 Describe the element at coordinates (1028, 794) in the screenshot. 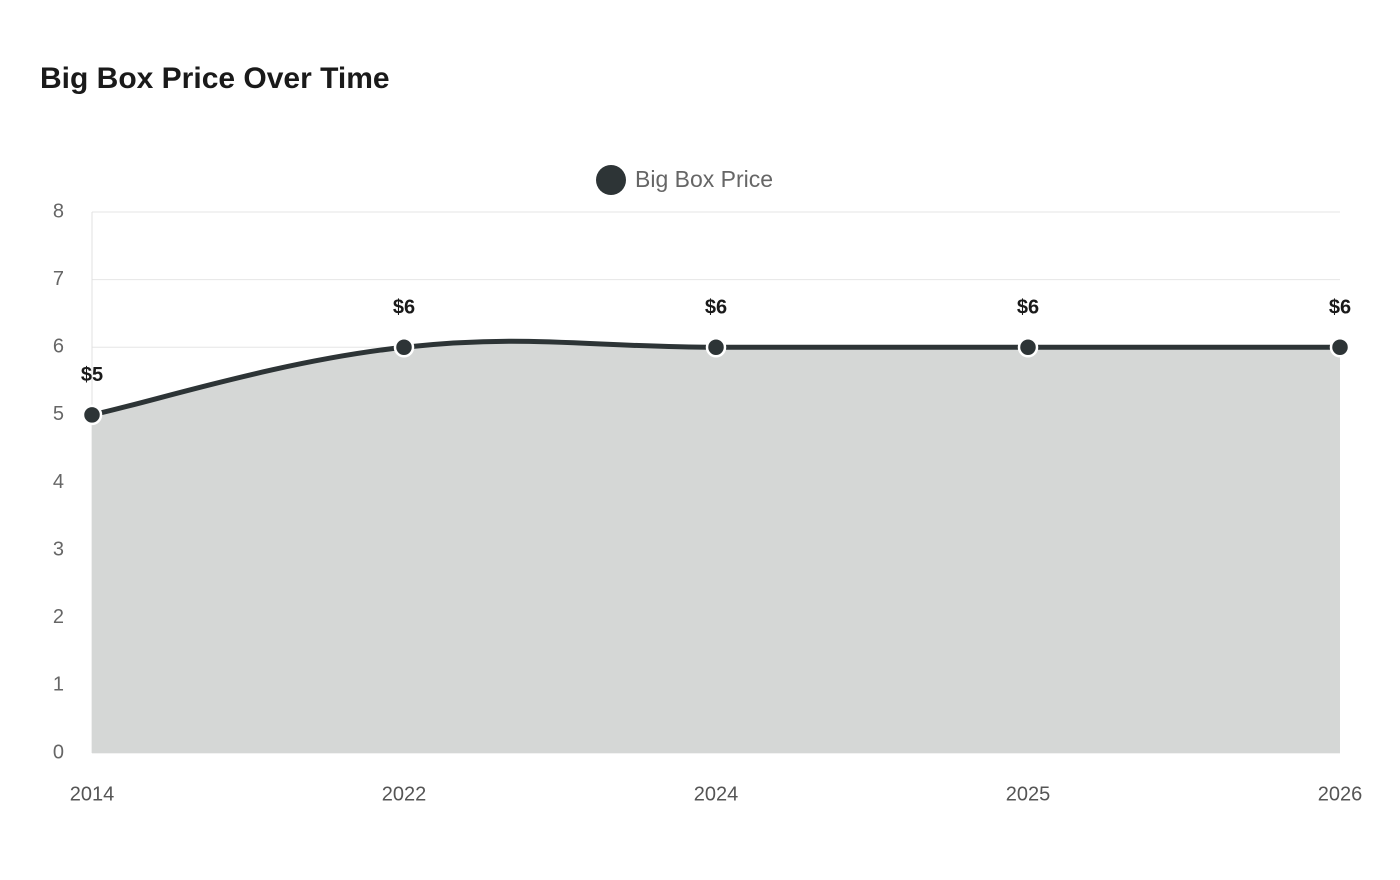

I see `x-tick-label: 2025` at that location.